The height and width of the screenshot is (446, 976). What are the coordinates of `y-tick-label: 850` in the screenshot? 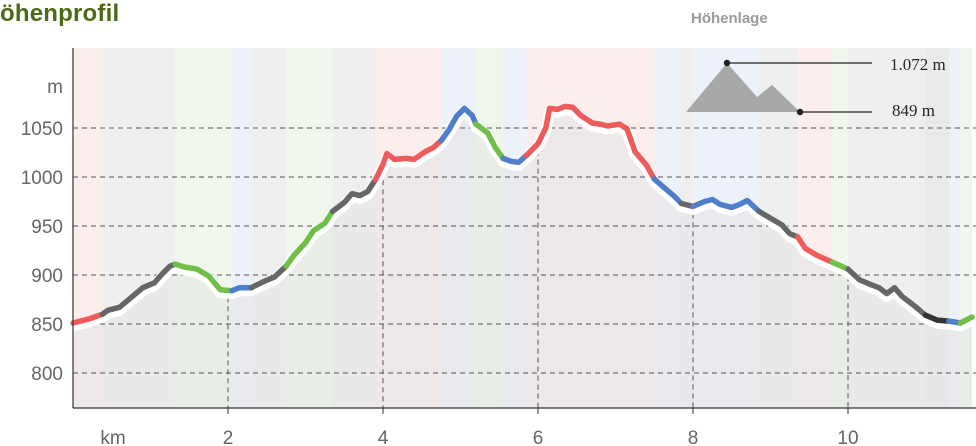 It's located at (47, 325).